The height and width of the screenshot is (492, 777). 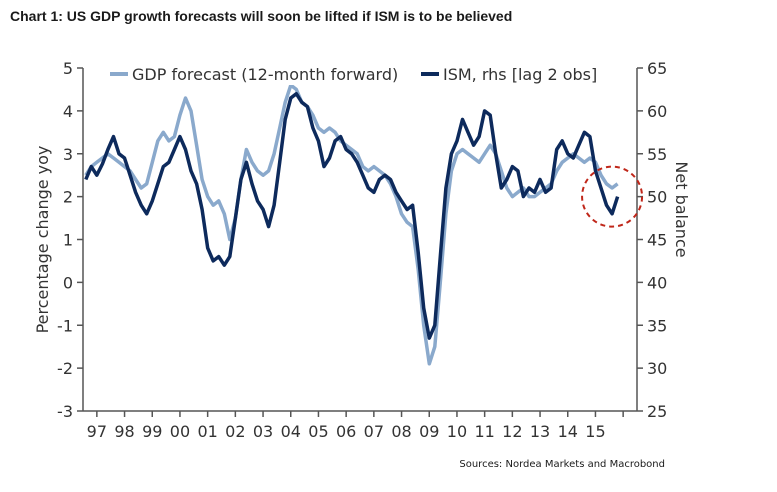 What do you see at coordinates (657, 197) in the screenshot?
I see `right-tick-label: 50` at bounding box center [657, 197].